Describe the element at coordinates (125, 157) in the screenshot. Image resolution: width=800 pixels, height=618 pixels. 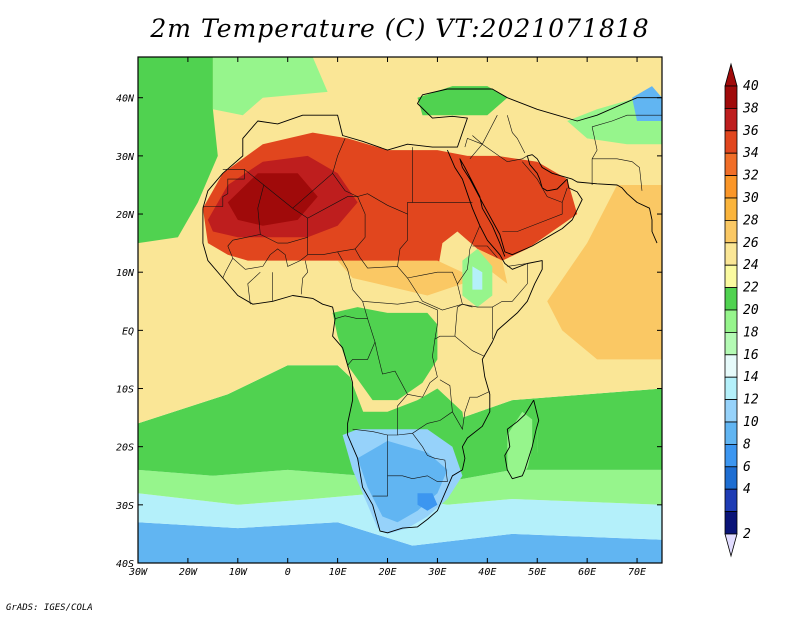
I see `lat-tick-label: 30N` at that location.